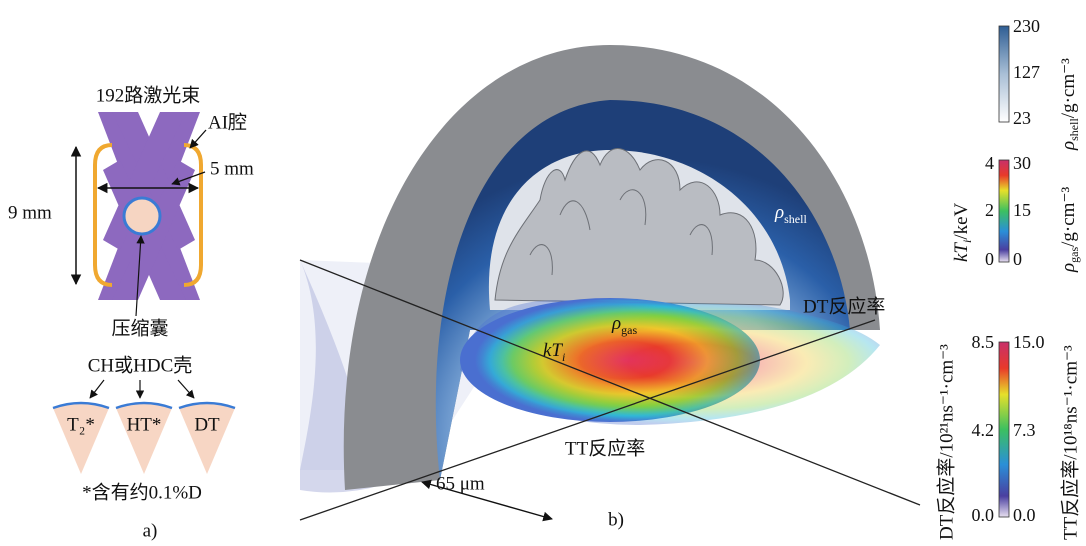 This screenshot has height=546, width=1086. Describe the element at coordinates (148, 95) in the screenshot. I see `beam-label: 192路激光束` at that location.